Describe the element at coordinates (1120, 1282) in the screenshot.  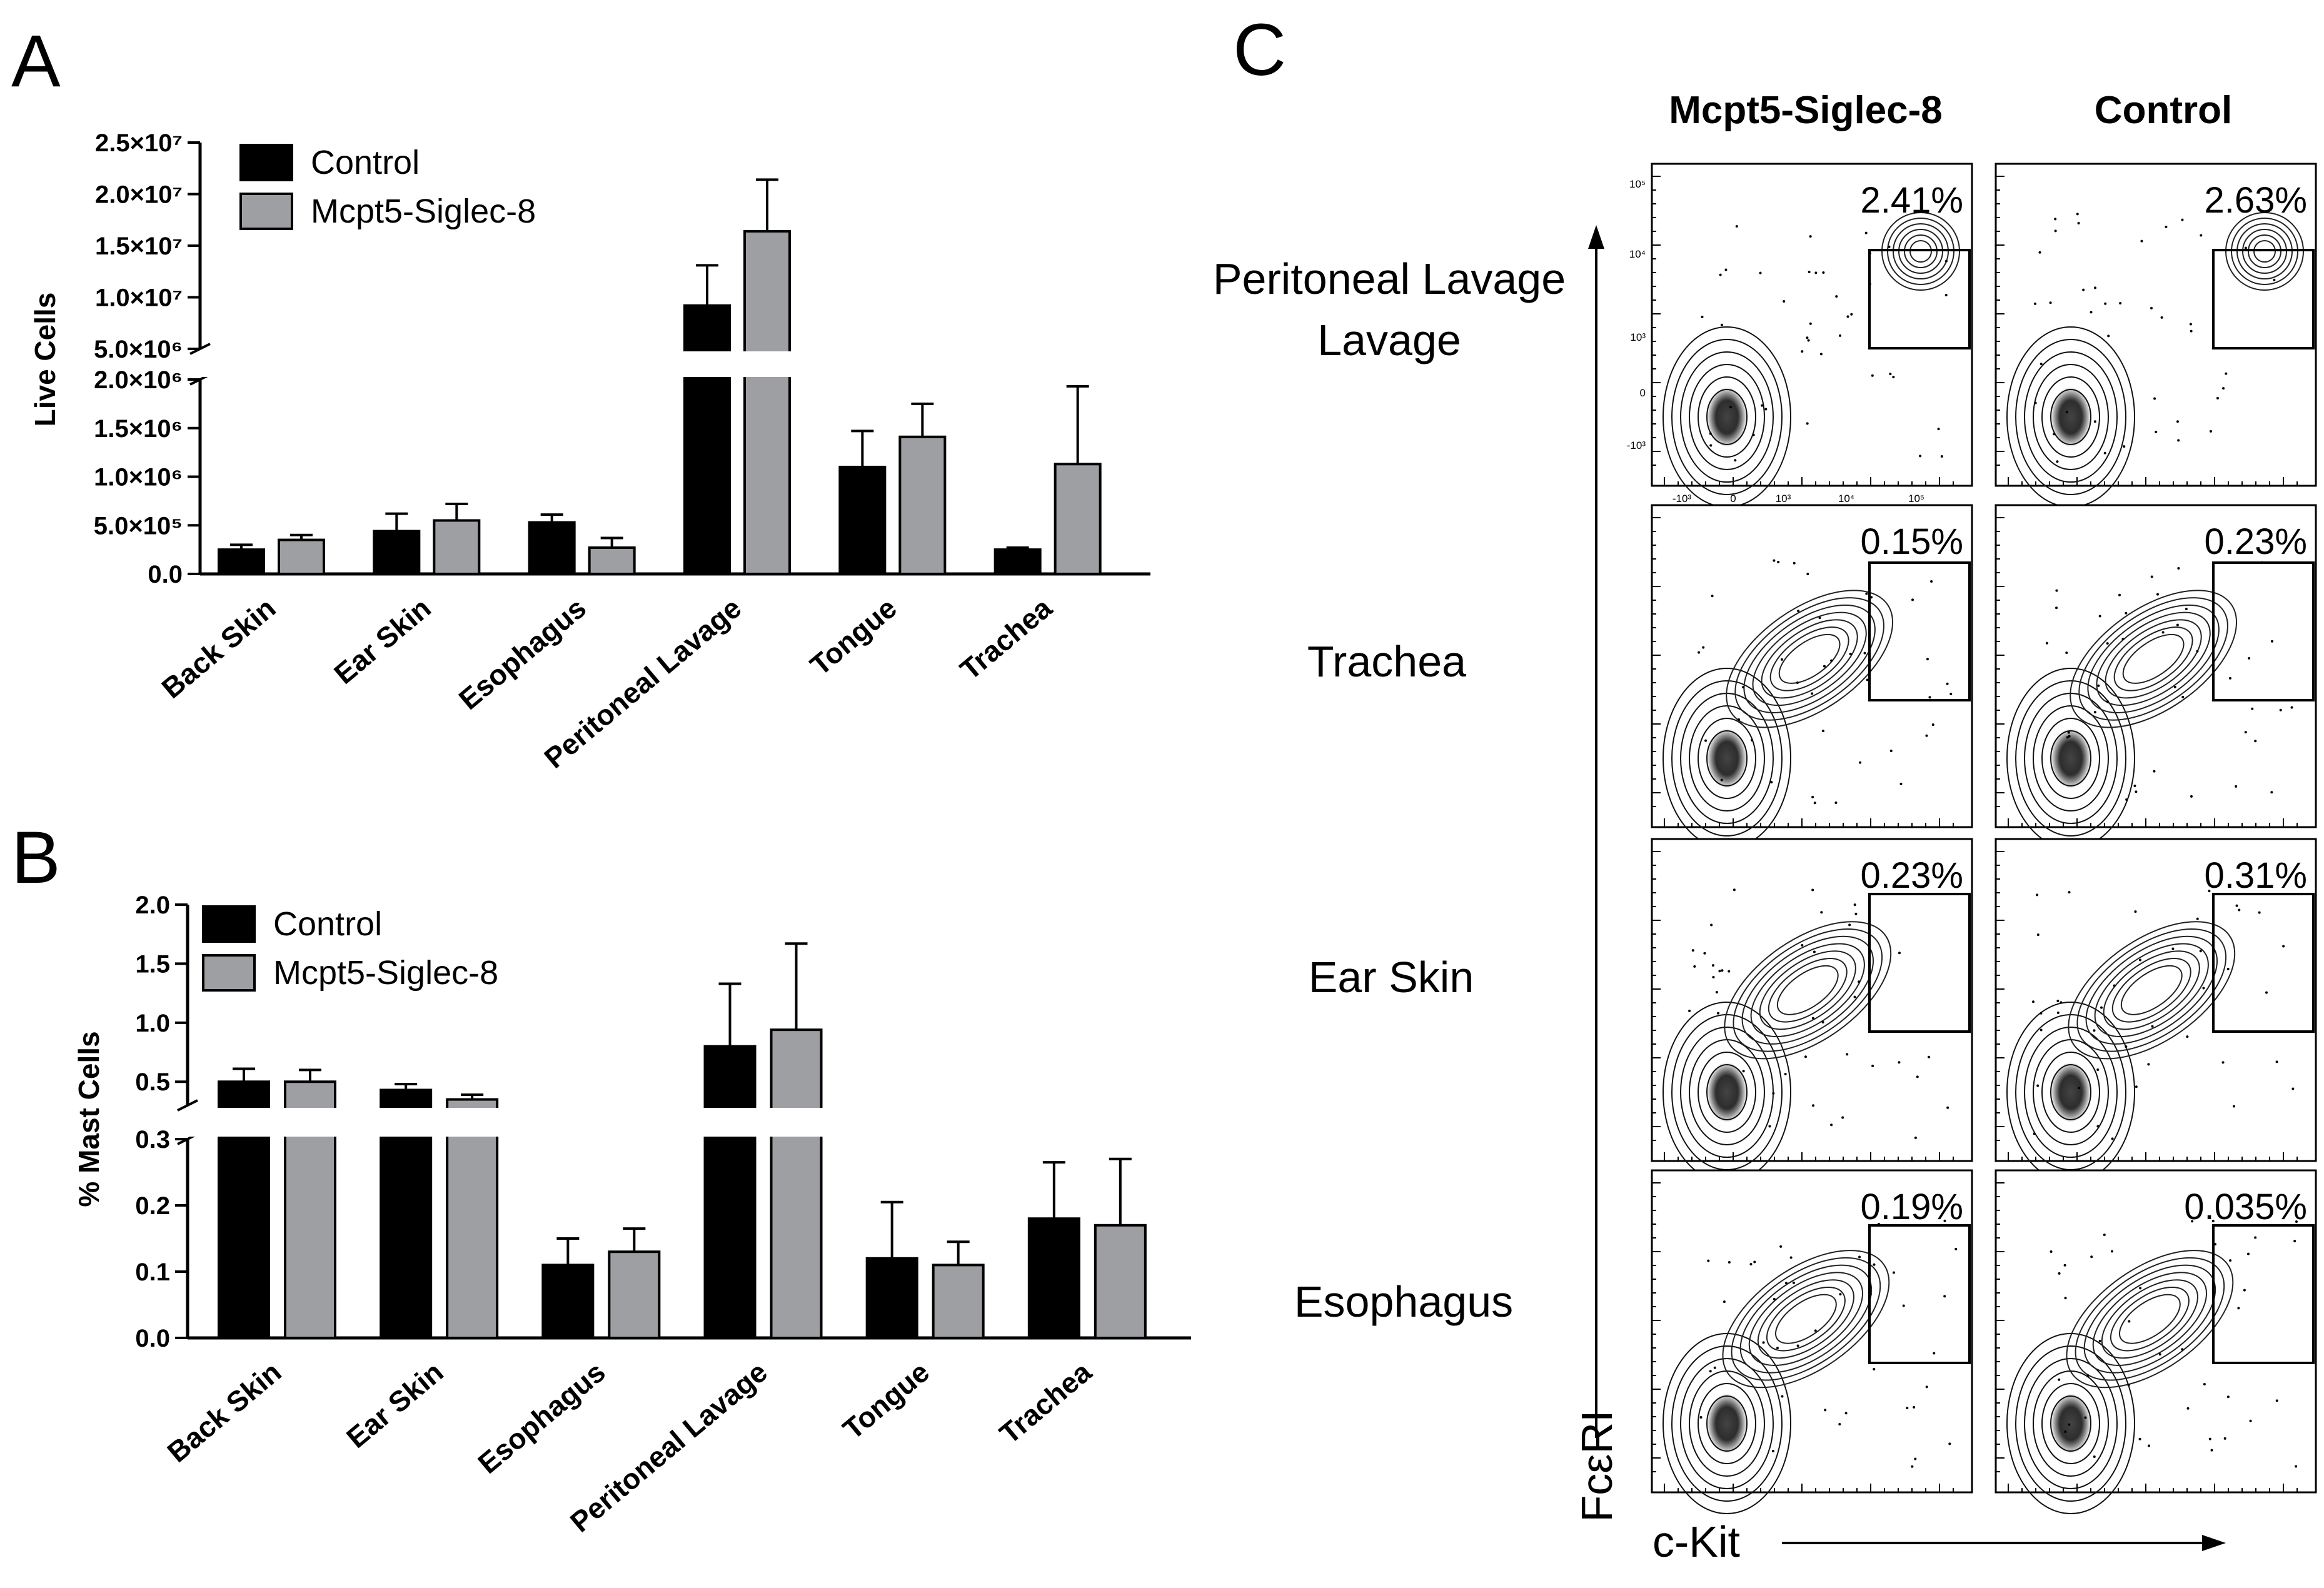
I see `bar-mcpt5-siglec-8-trachea` at that location.